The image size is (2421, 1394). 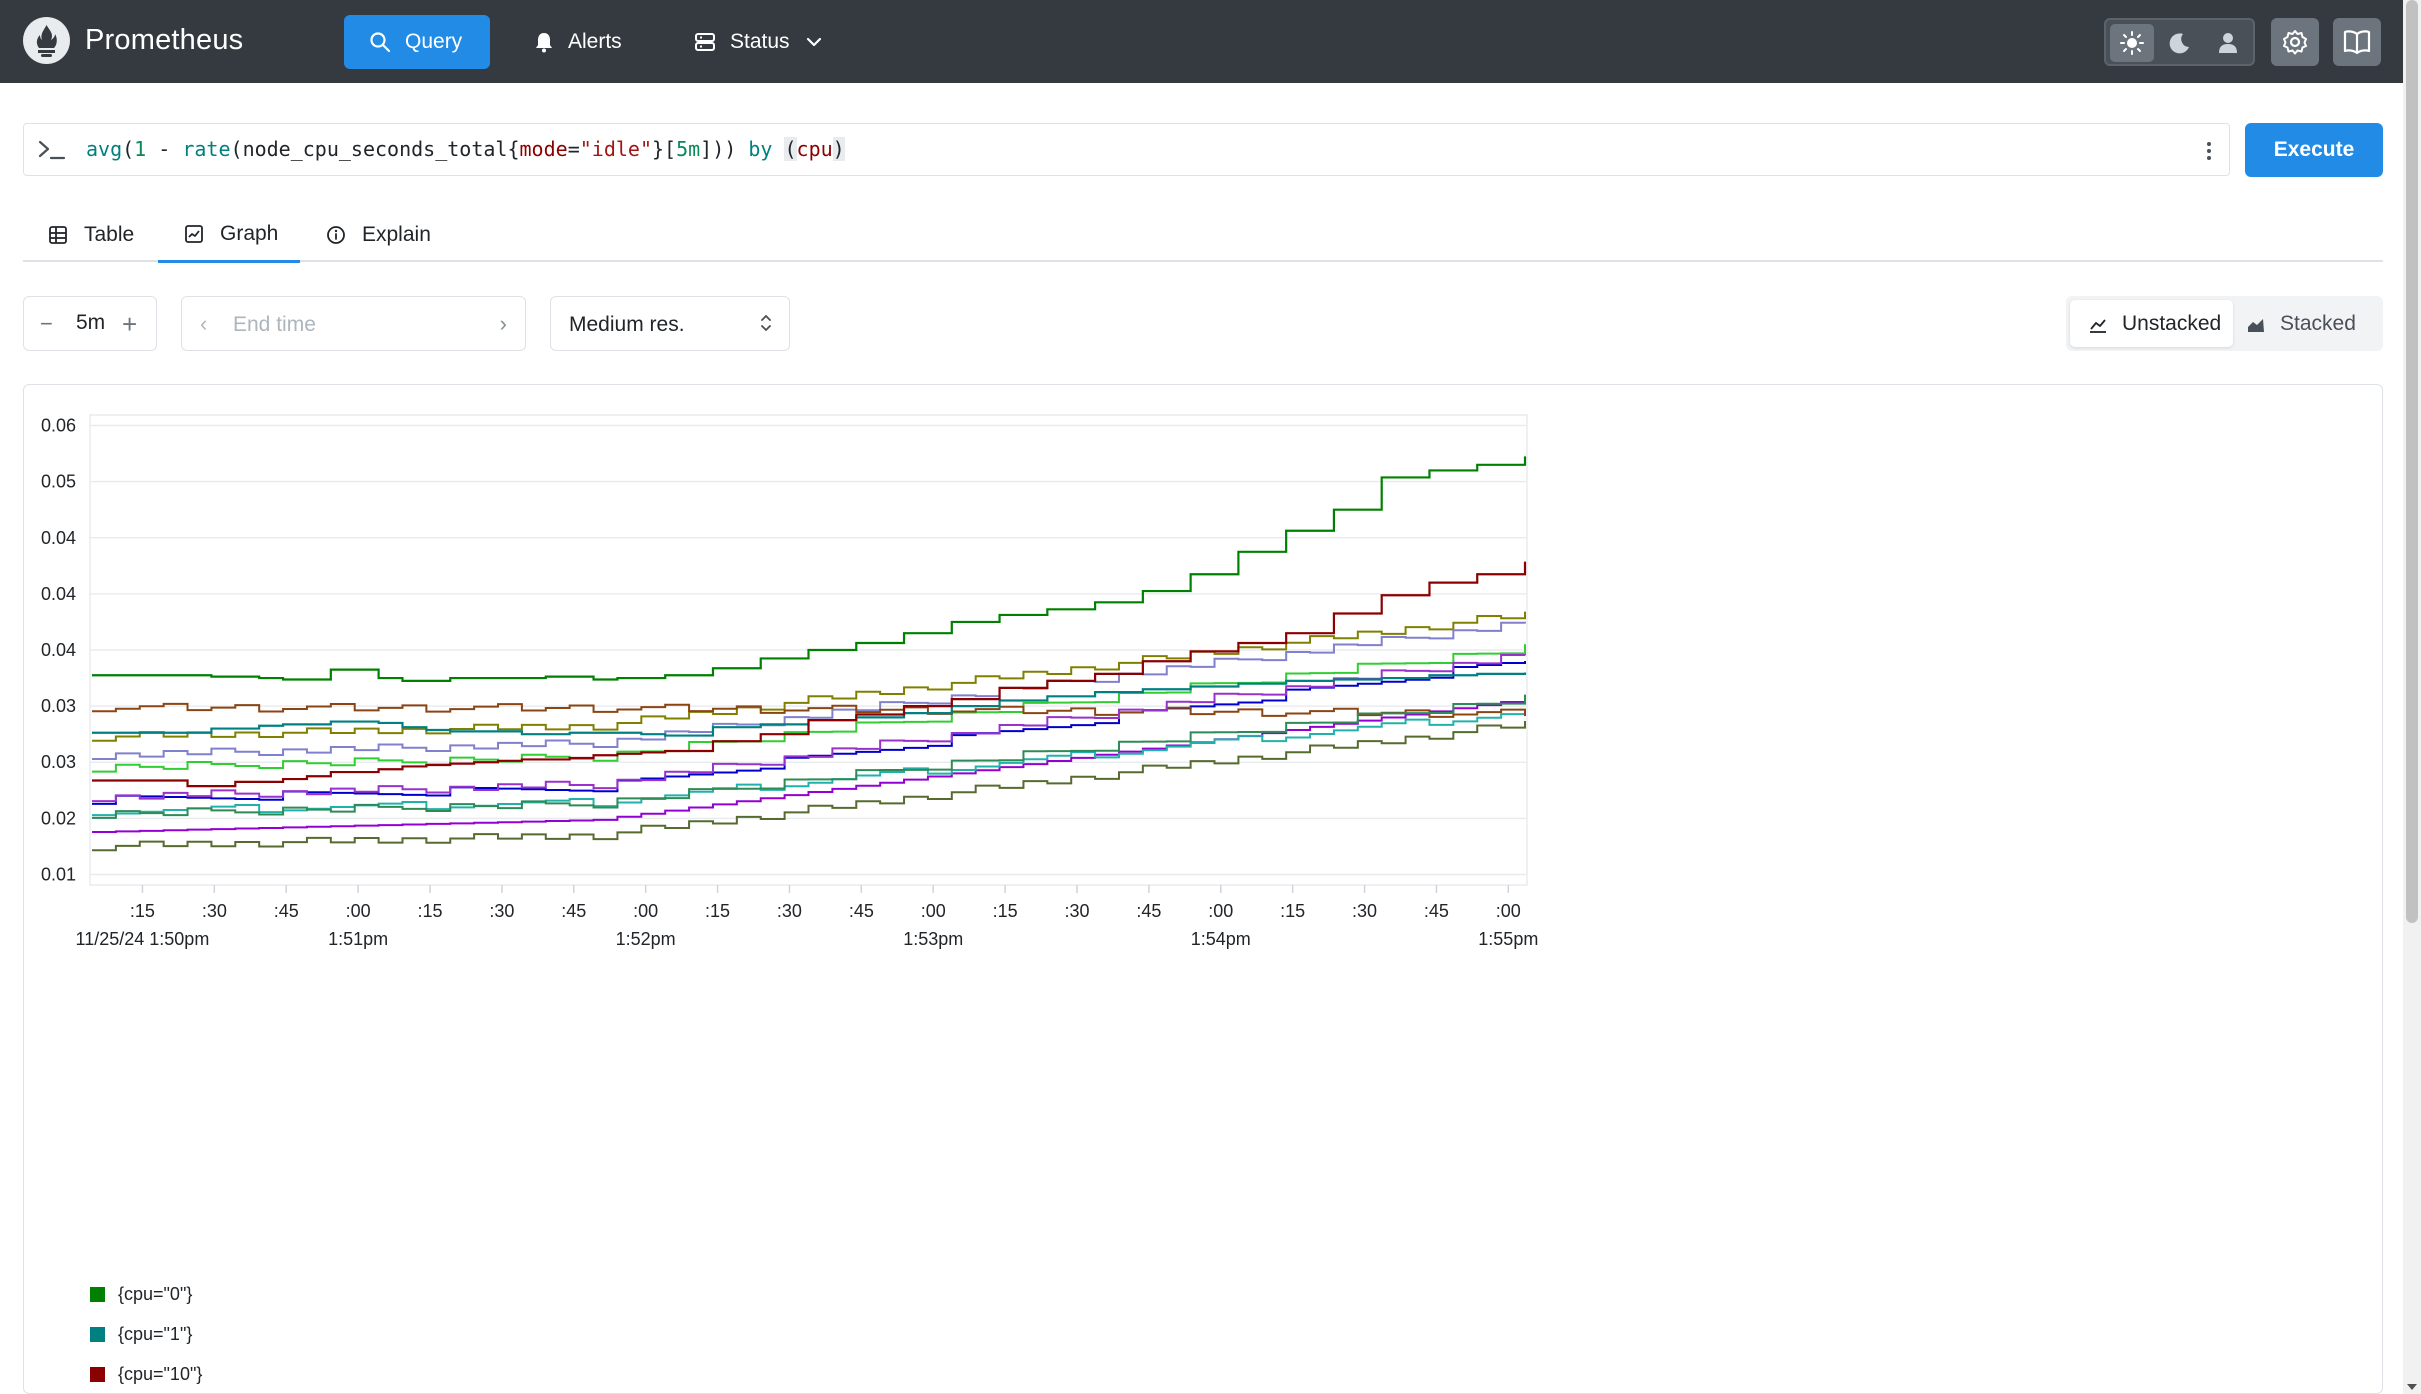 I want to click on chart-legend: {cpu="0"} {cpu="1"} {cpu="10"}, so click(x=146, y=1334).